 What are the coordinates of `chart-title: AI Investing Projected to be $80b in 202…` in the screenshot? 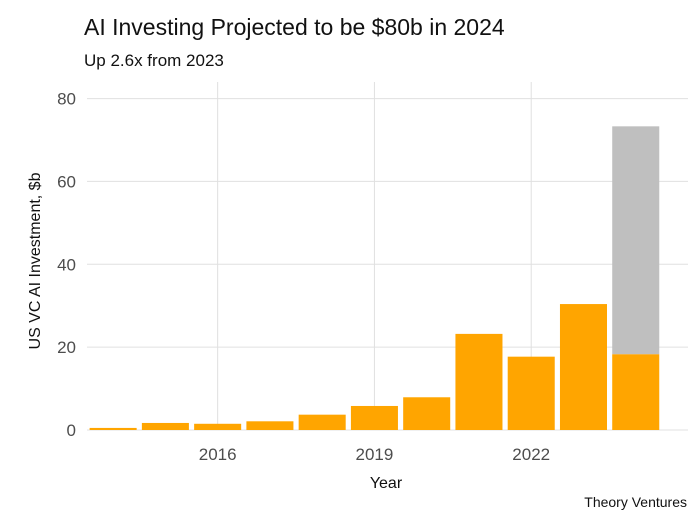 It's located at (294, 27).